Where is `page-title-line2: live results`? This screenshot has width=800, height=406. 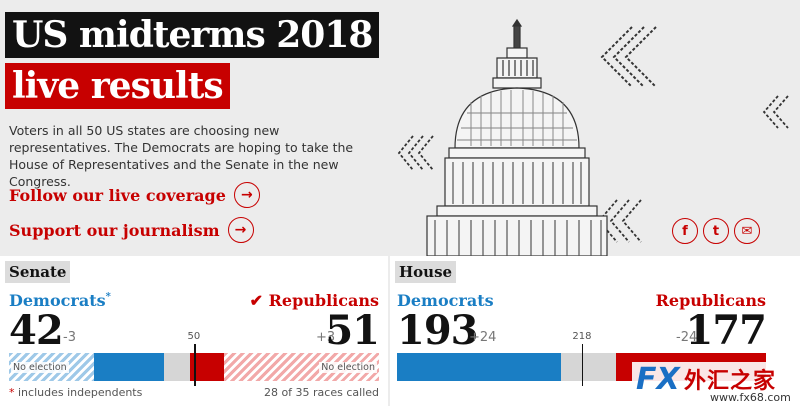 page-title-line2: live results is located at coordinates (117, 86).